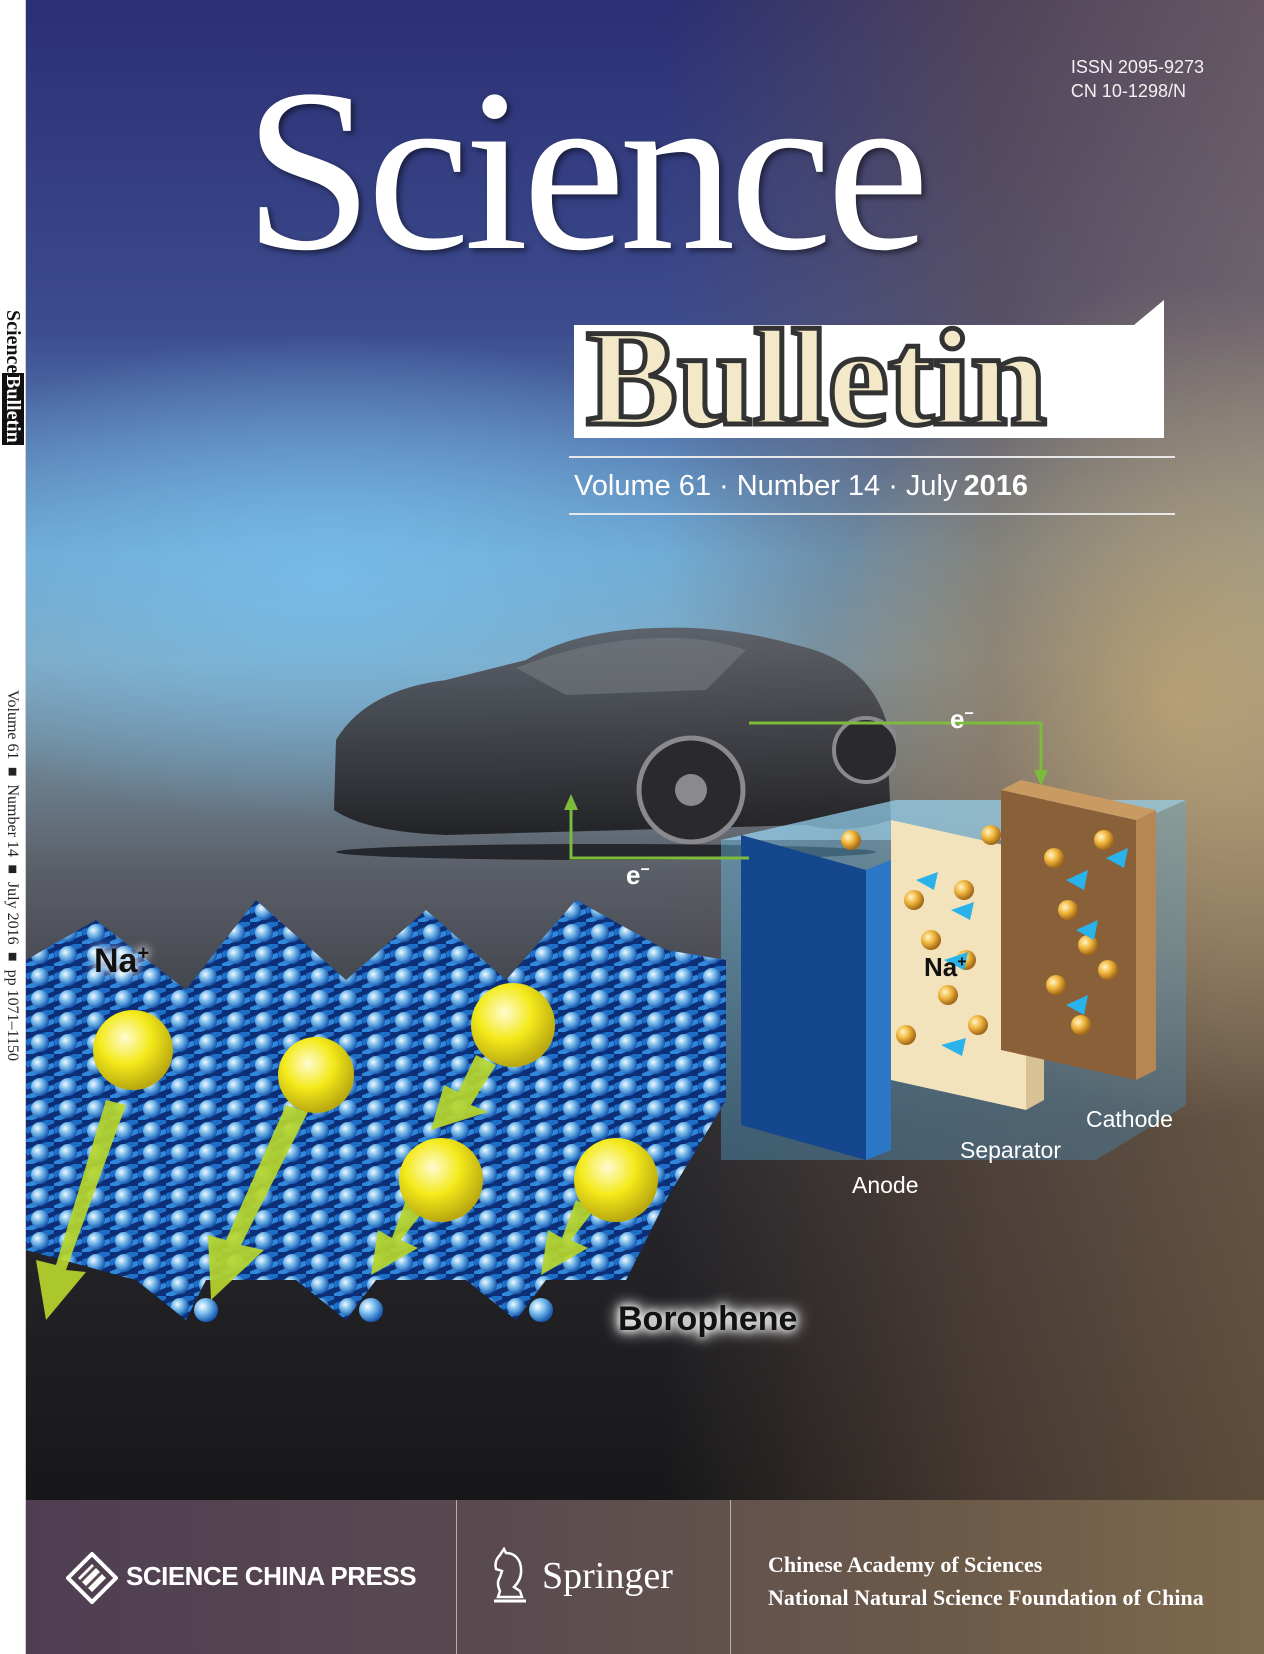  What do you see at coordinates (1137, 67) in the screenshot?
I see `issn-number: ISSN 2095-9273` at bounding box center [1137, 67].